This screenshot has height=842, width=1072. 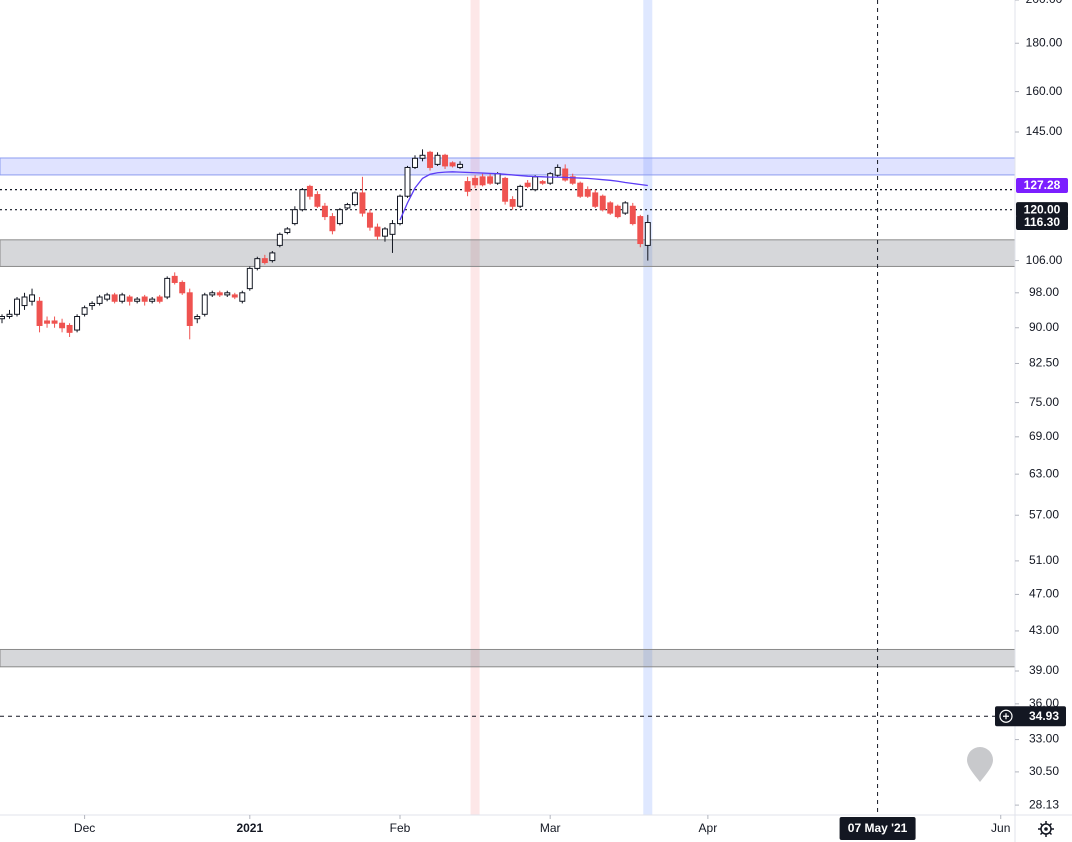 I want to click on crosshair-price-label: 34.93, so click(x=1044, y=716).